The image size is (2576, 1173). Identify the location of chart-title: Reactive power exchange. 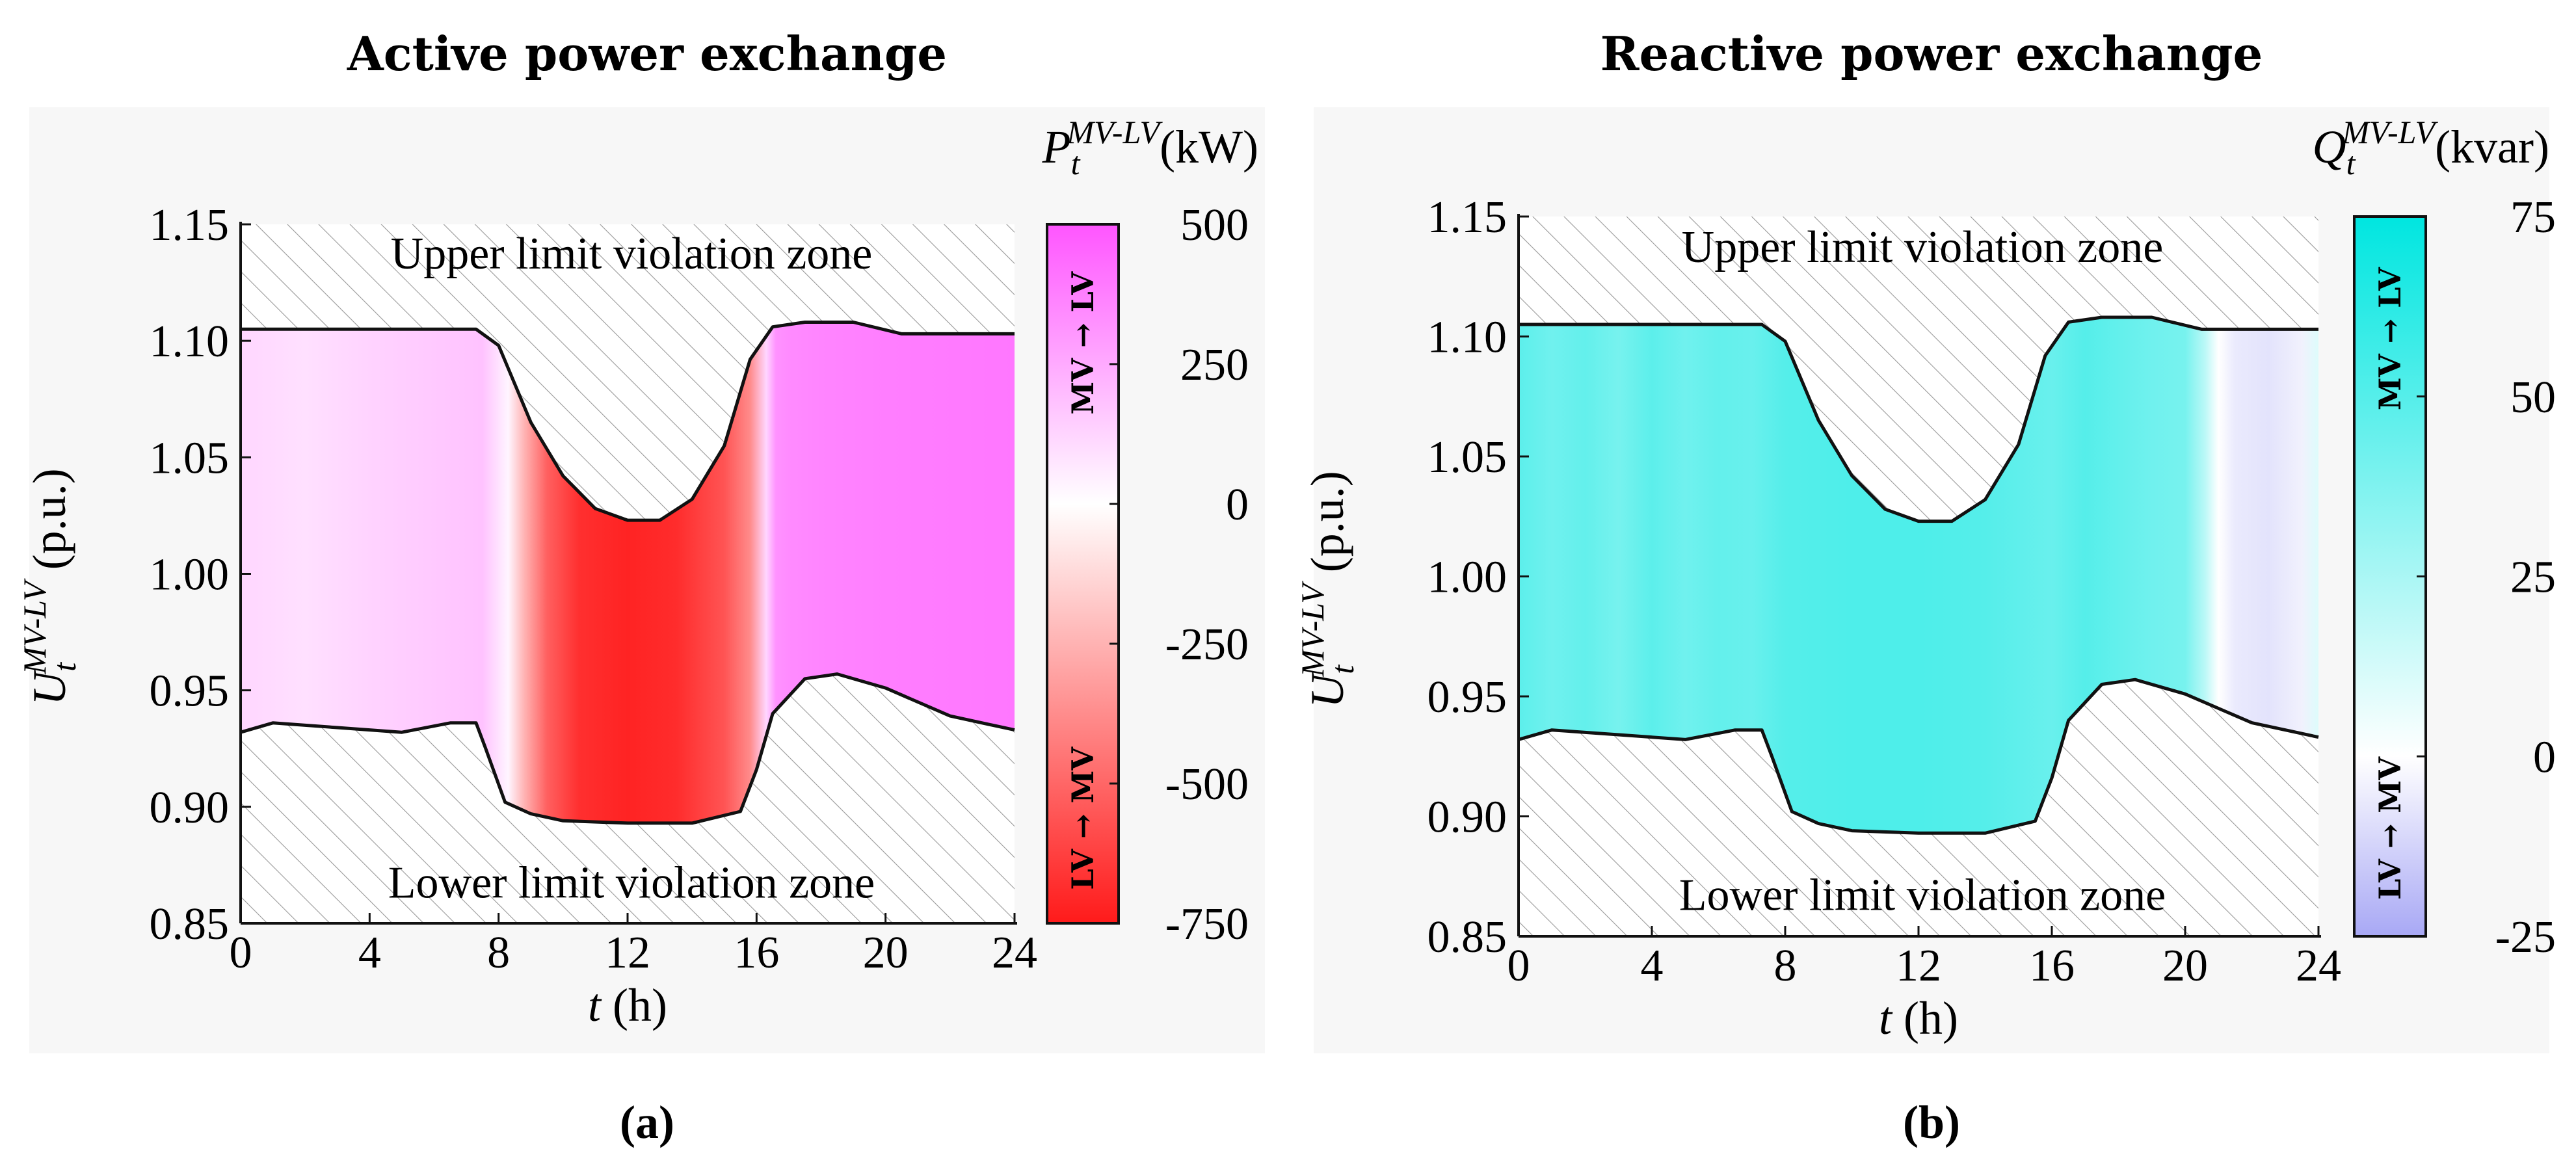
(1931, 53).